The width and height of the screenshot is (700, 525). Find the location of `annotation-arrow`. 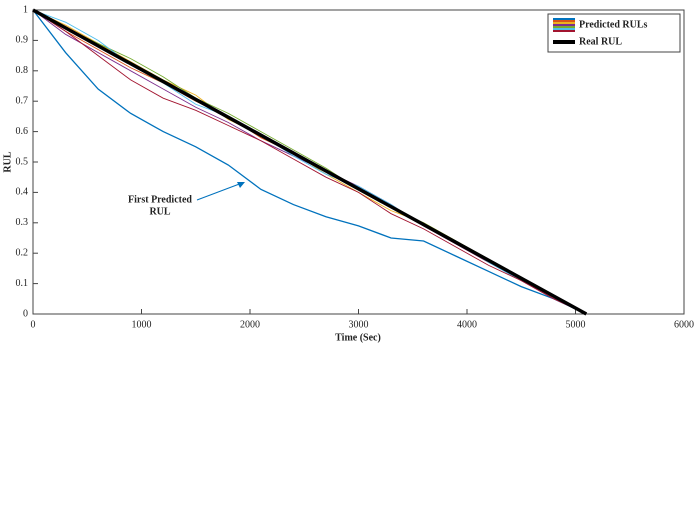

annotation-arrow is located at coordinates (219, 191).